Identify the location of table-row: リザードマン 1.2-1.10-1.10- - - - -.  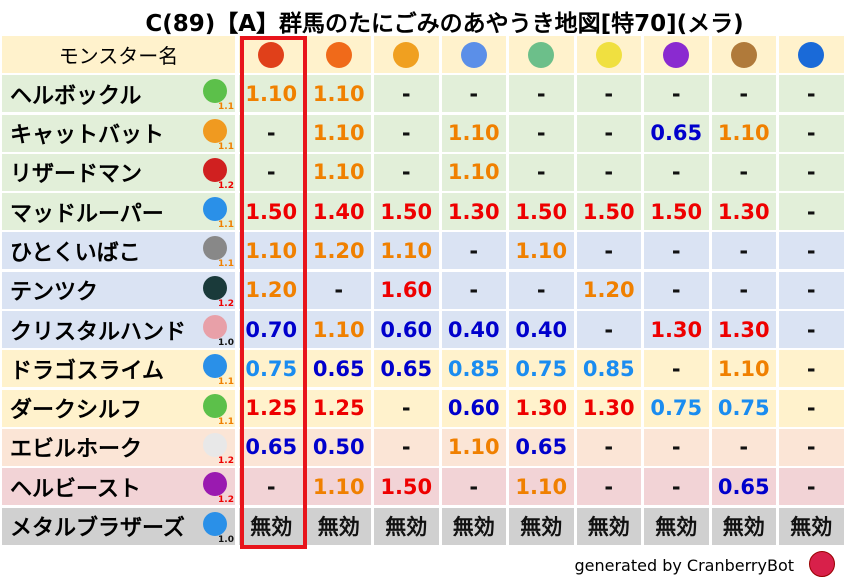
(424, 172).